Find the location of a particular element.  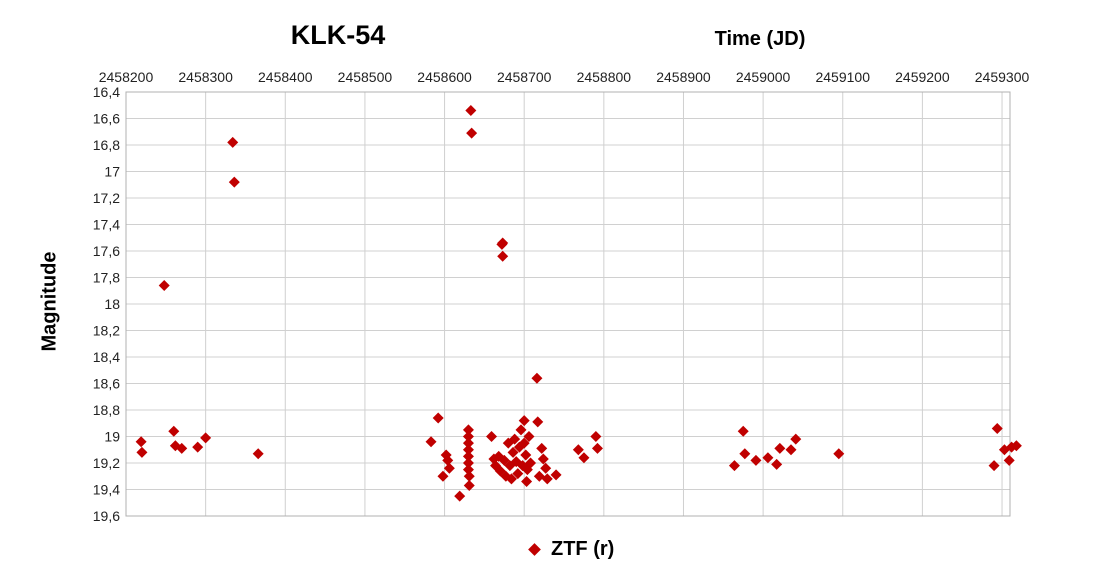

y-tick-label: 18,6 is located at coordinates (106, 384).